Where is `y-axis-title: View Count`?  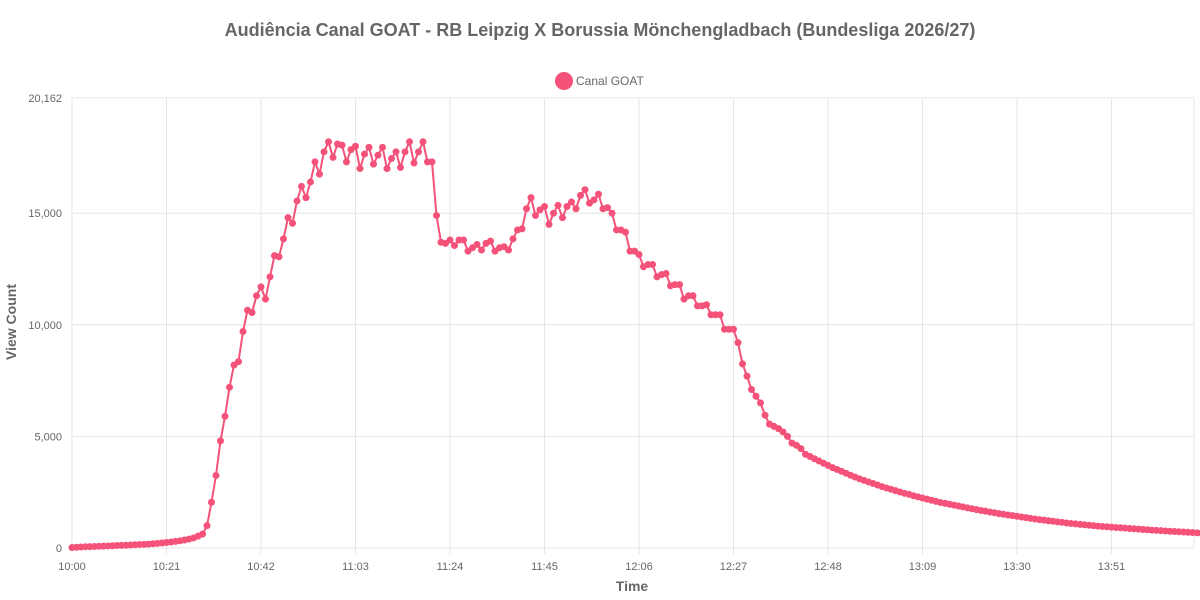 y-axis-title: View Count is located at coordinates (11, 322).